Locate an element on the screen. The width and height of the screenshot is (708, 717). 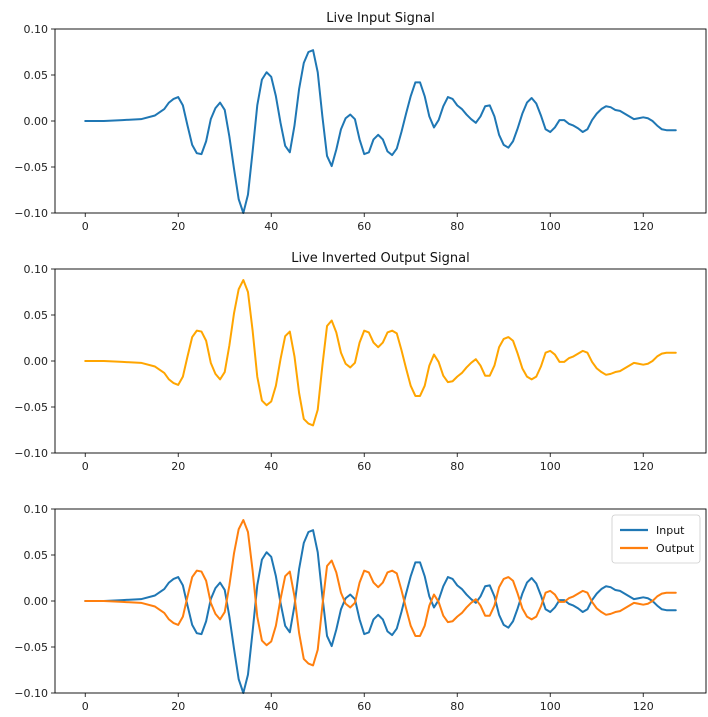
chart-title: Live Input Signal is located at coordinates (380, 18).